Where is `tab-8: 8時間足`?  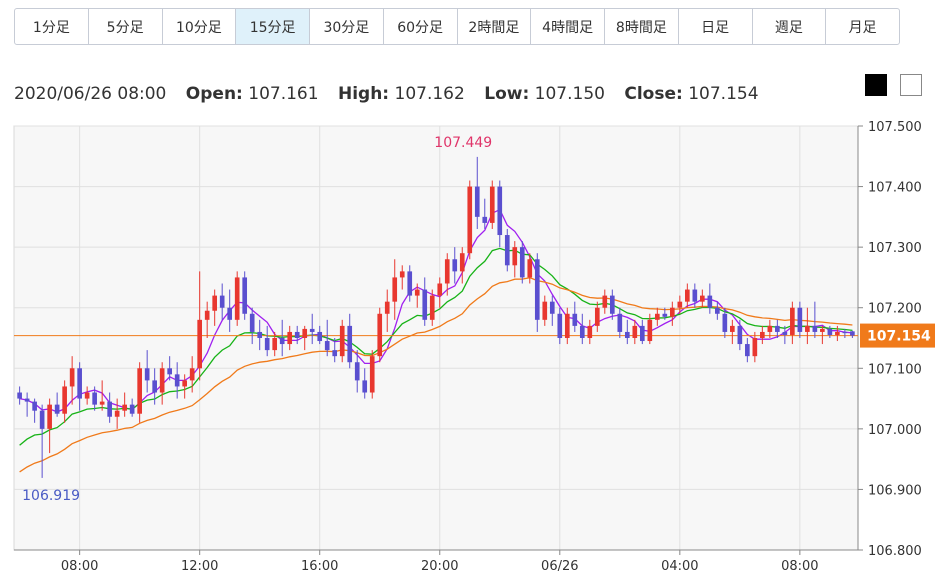 tab-8: 8時間足 is located at coordinates (642, 26).